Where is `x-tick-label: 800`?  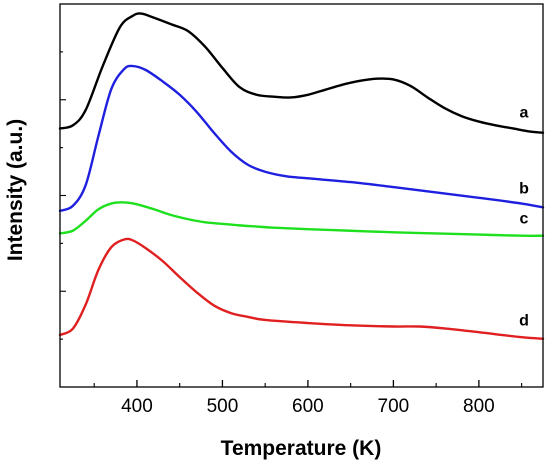 x-tick-label: 800 is located at coordinates (479, 406).